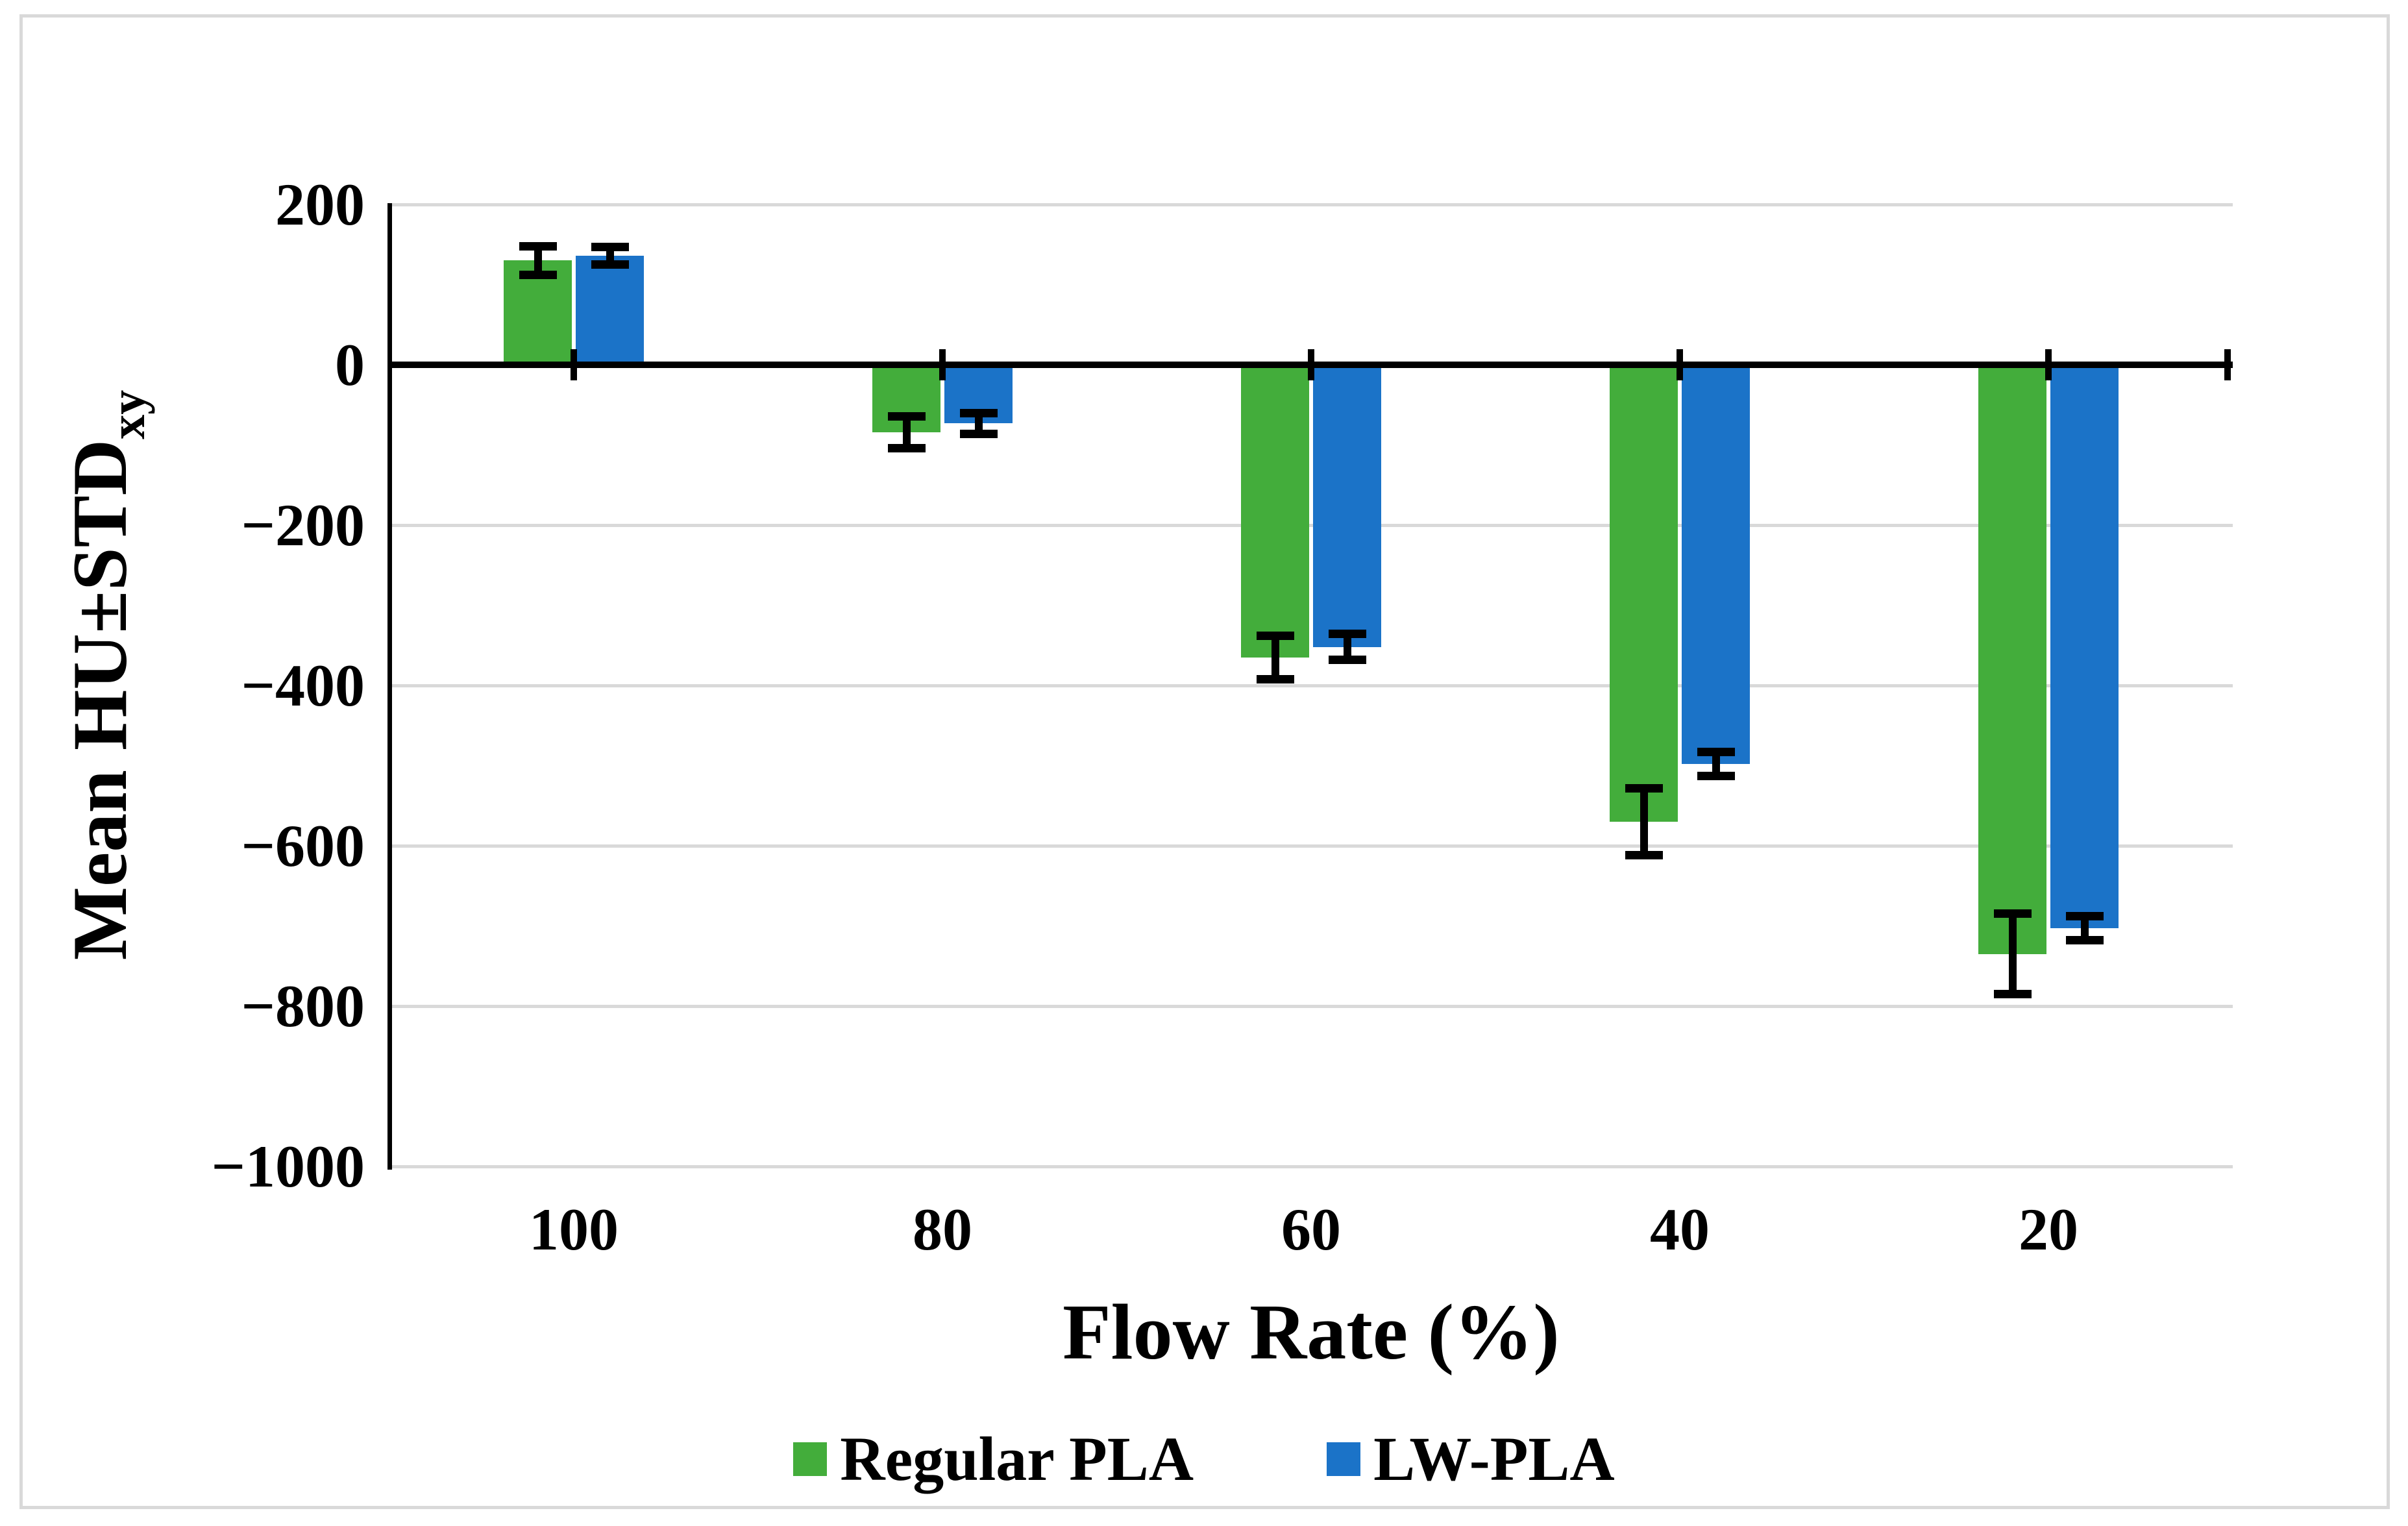 This screenshot has width=2408, height=1526. I want to click on error-bar-lw-pla-40-cap-top, so click(1716, 752).